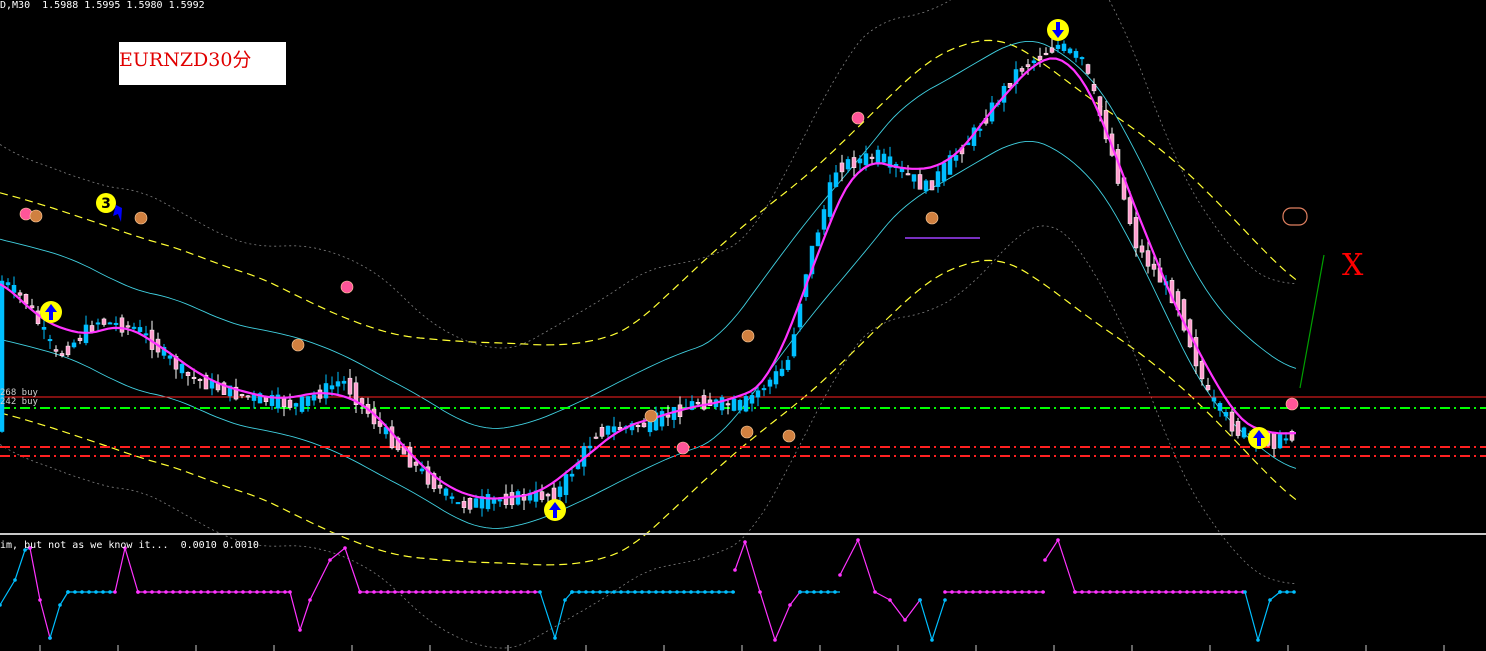 The height and width of the screenshot is (651, 1486). Describe the element at coordinates (117, 213) in the screenshot. I see `badge-pointer-icon` at that location.